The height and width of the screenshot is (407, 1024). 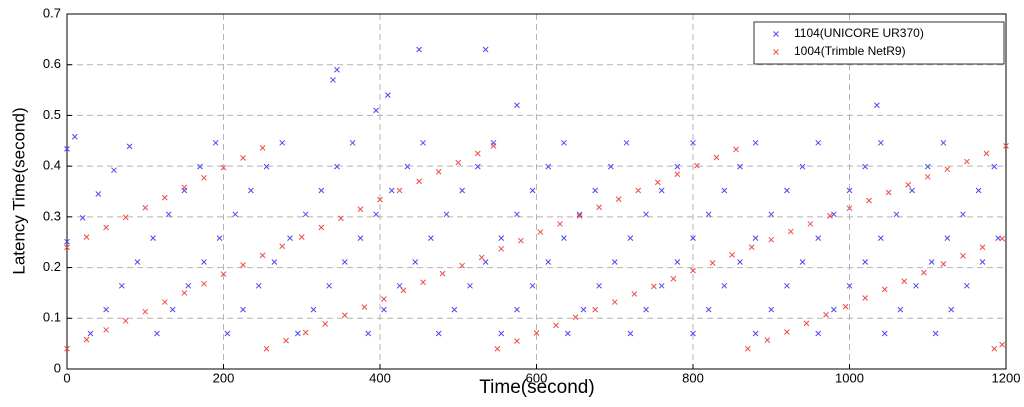 I want to click on y-tick-label: 0.1, so click(x=52, y=317).